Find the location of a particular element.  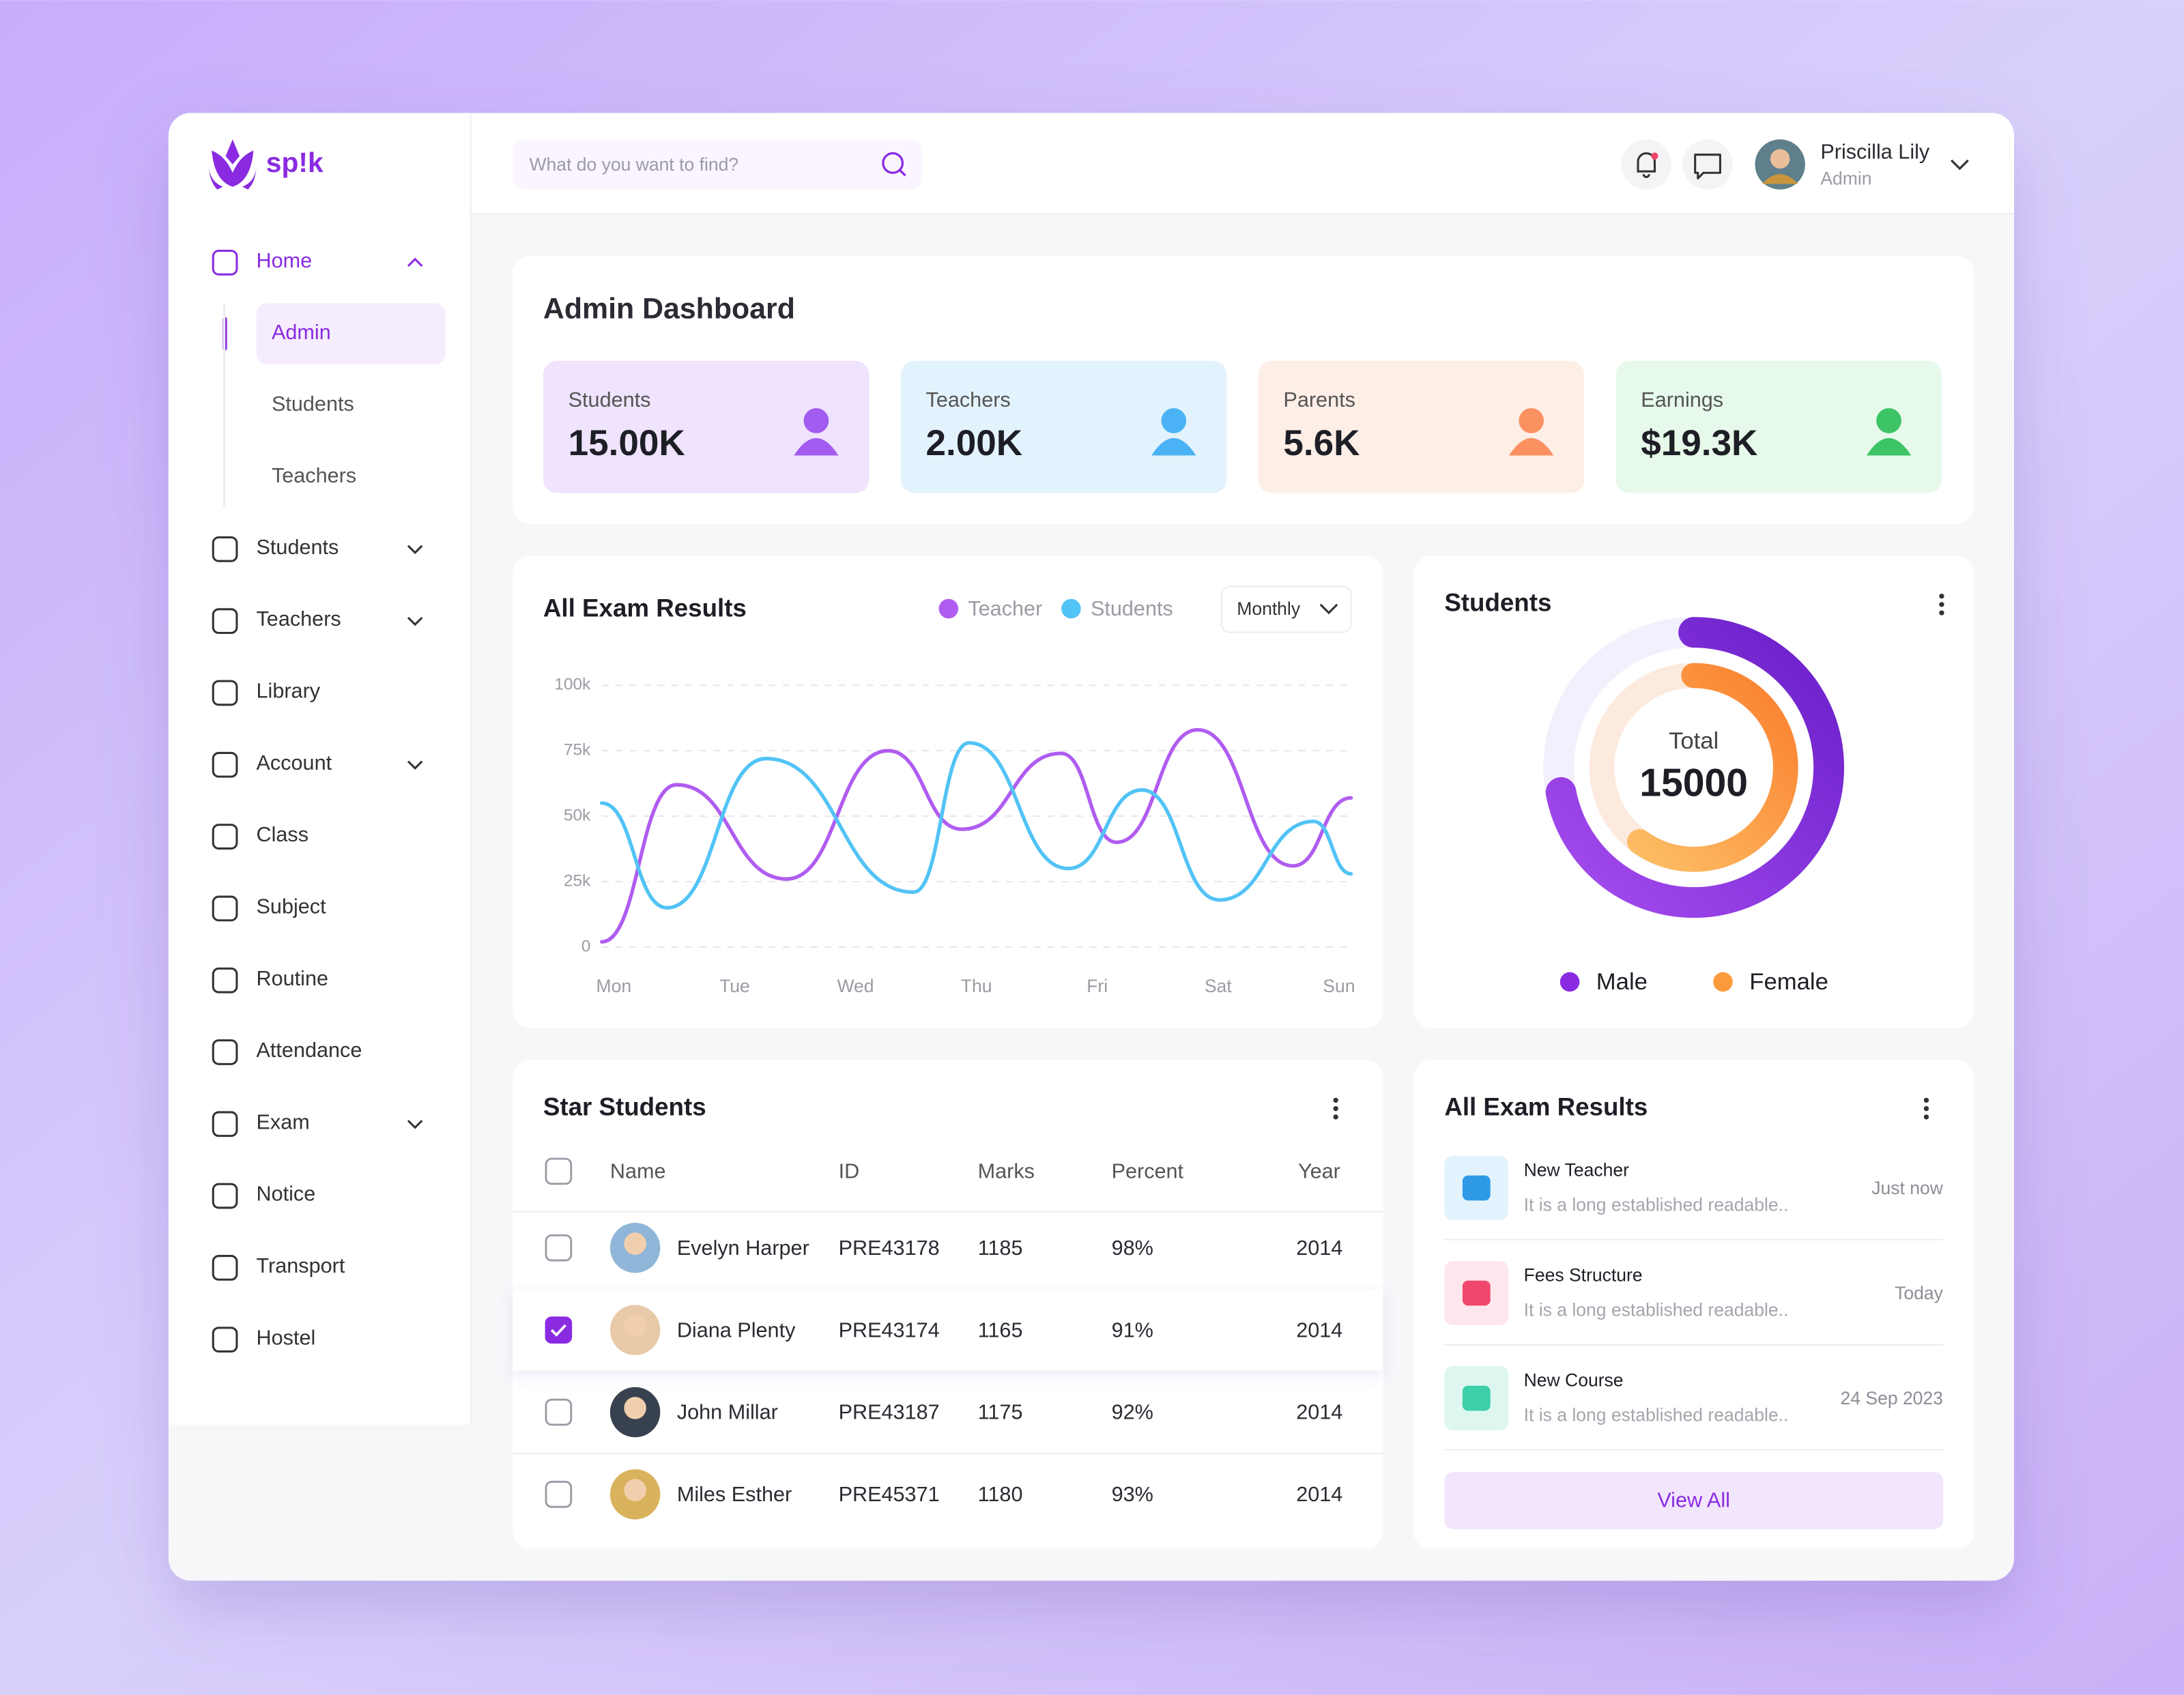

notification-title: Fees Structure is located at coordinates (1583, 1275).